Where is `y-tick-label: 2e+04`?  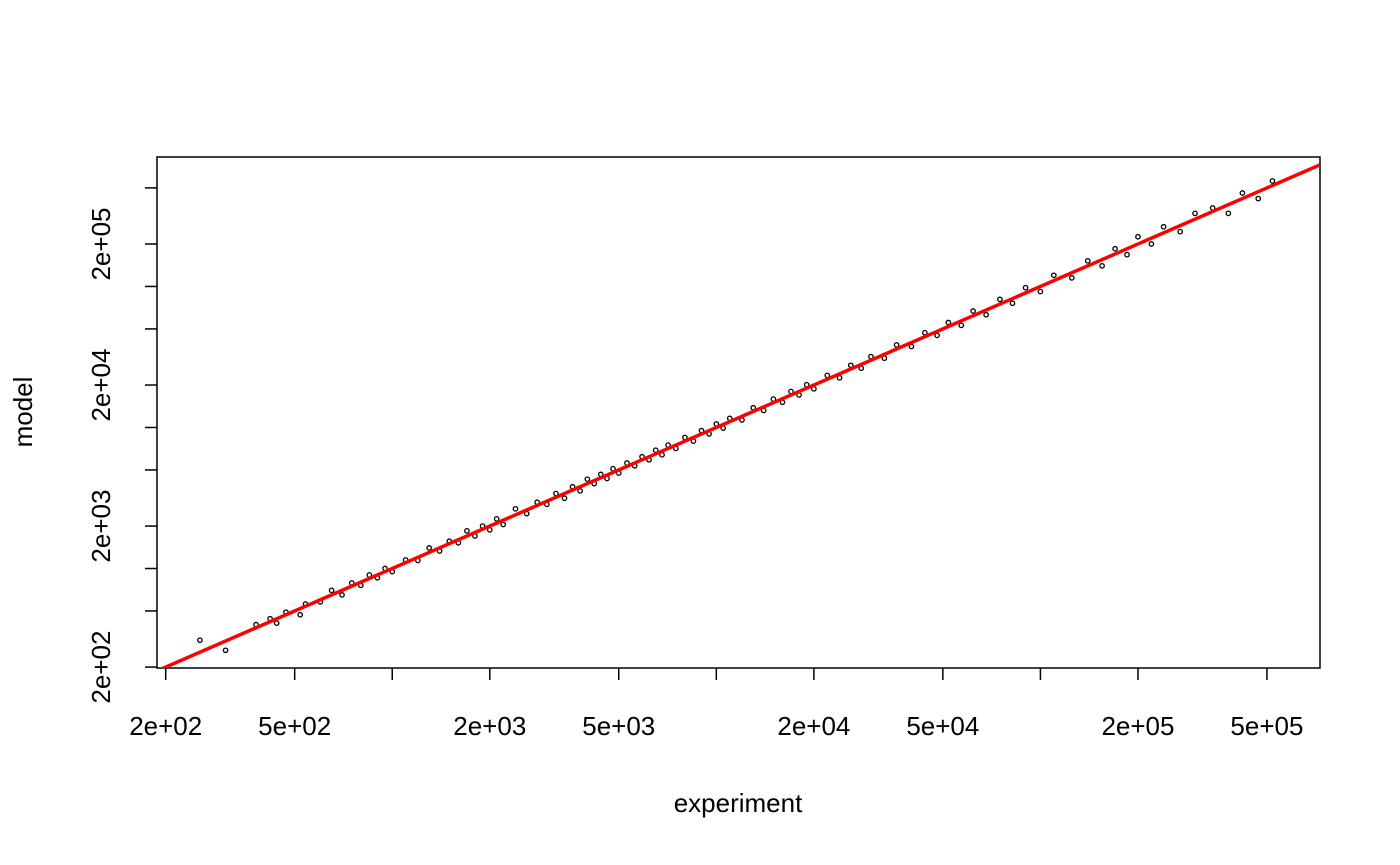
y-tick-label: 2e+04 is located at coordinates (101, 385).